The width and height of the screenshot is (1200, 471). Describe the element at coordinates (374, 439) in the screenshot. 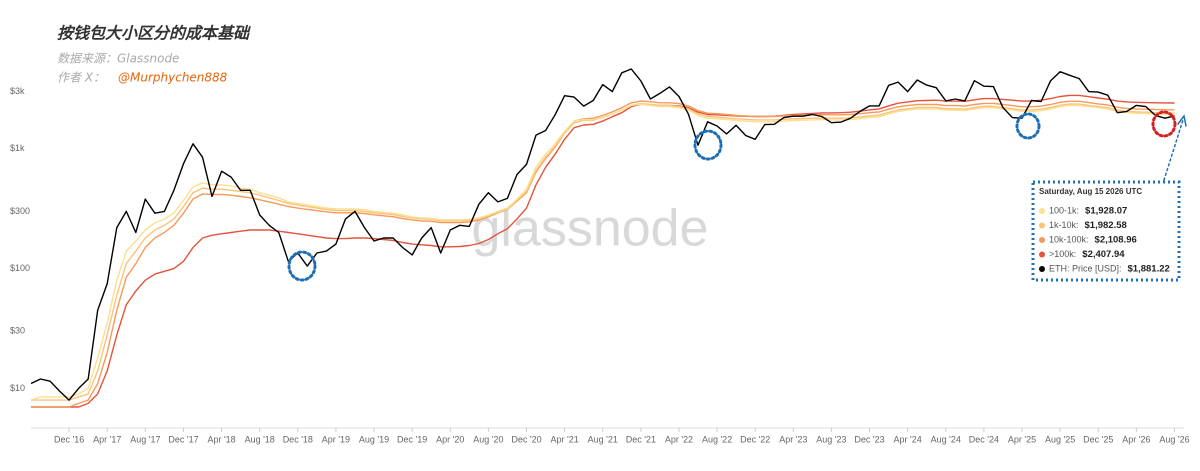

I see `x-tick-label: Aug '19` at that location.